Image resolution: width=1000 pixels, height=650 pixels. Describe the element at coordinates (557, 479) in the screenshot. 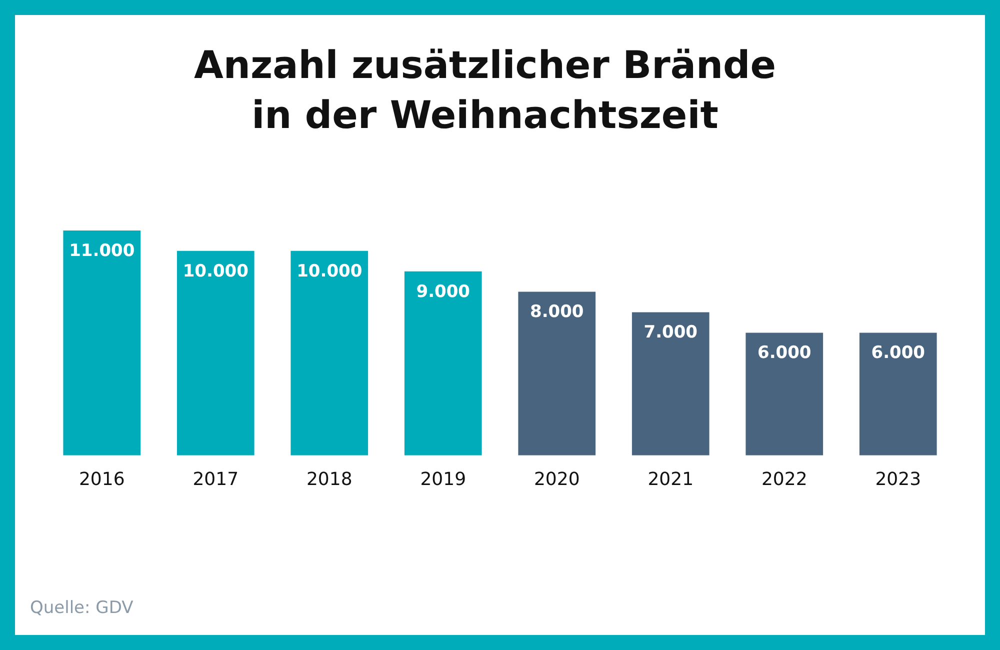

I see `x-tick-label: 2020` at that location.